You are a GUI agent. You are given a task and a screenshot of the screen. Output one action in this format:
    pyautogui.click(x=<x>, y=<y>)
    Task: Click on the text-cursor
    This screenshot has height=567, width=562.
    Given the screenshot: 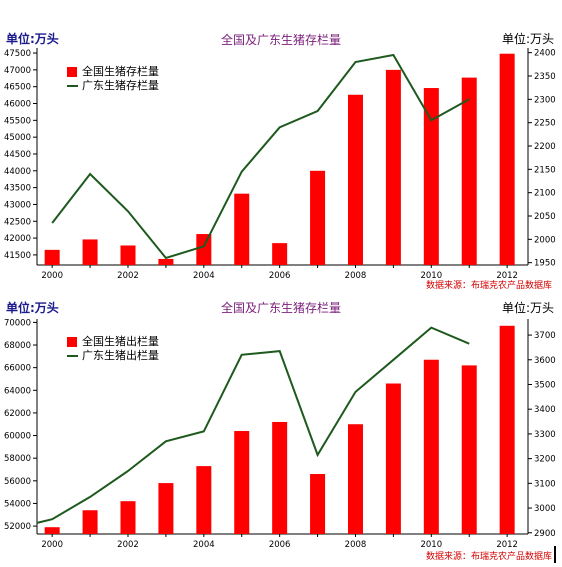 What is the action you would take?
    pyautogui.click(x=555, y=554)
    